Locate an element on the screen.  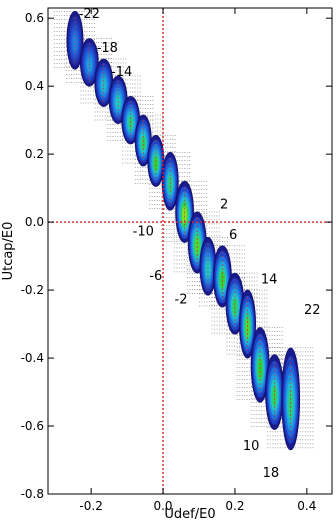
y-tick-label: 0.0 is located at coordinates (34, 222).